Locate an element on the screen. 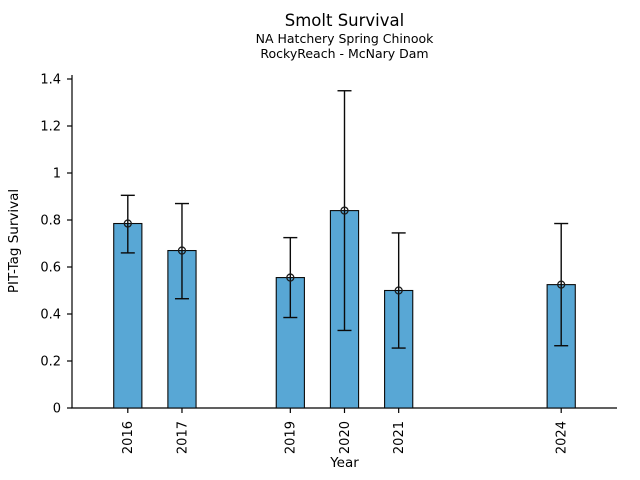 This screenshot has width=640, height=480. bar is located at coordinates (128, 315).